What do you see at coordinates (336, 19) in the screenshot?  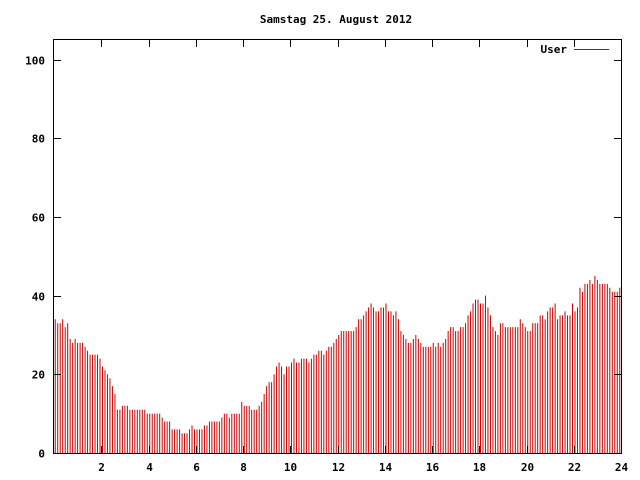 I see `chart-title: Samstag 25. August 2012` at bounding box center [336, 19].